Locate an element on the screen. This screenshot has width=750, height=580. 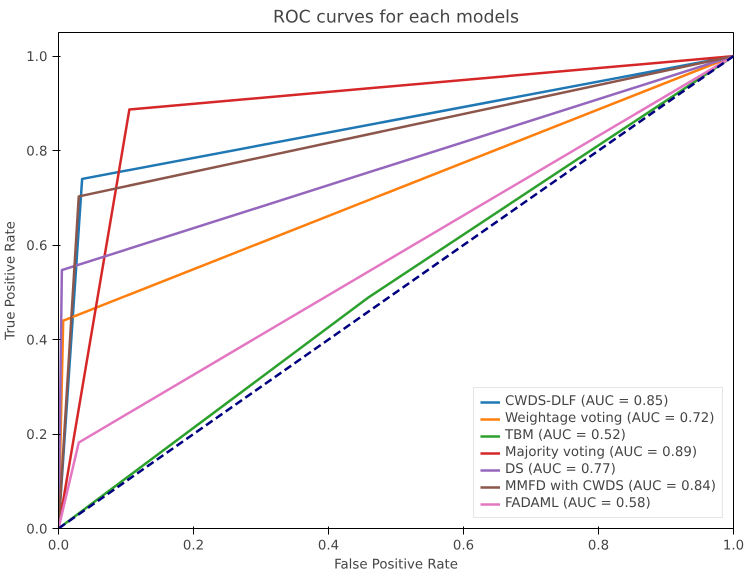
x-tick-label: 0.8 is located at coordinates (599, 546).